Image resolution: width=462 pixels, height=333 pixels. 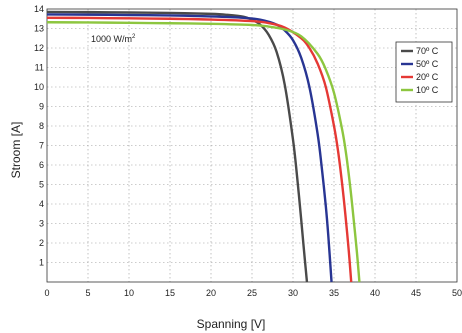 I want to click on x-axis-ticks: 0 5 10 15 20 25 30 35 40 45 50, so click(x=253, y=293).